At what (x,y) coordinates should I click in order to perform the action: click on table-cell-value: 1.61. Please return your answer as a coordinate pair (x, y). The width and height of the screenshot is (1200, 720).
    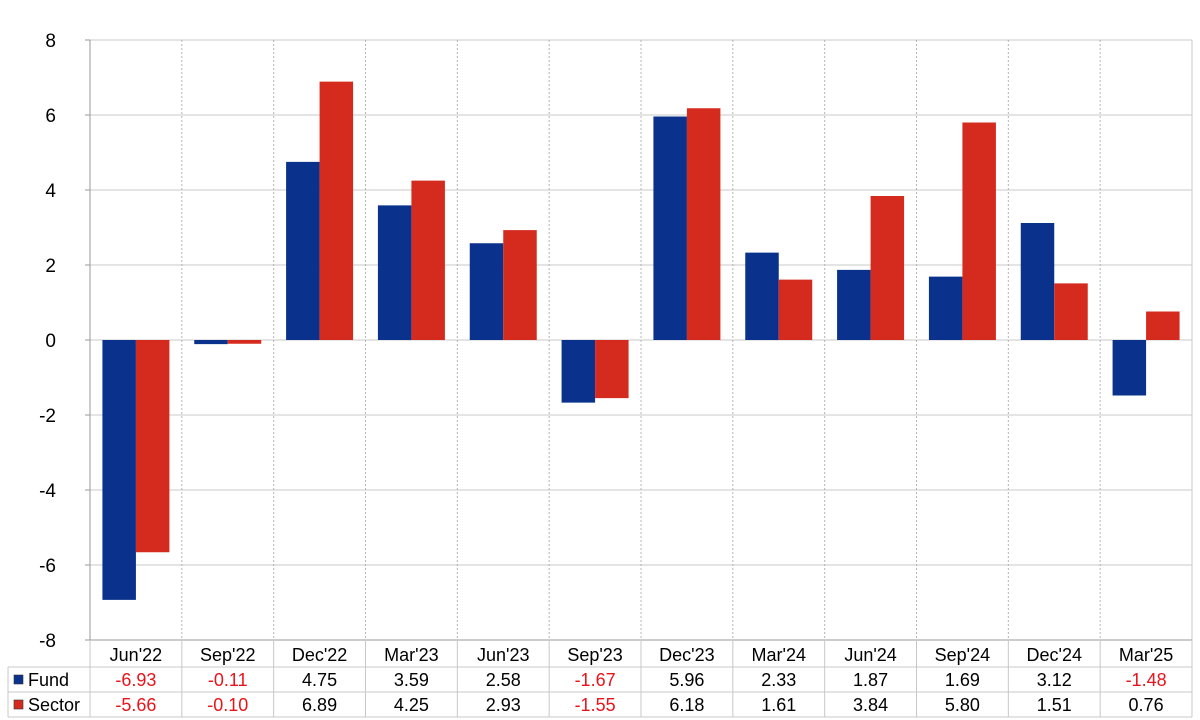
    Looking at the image, I should click on (778, 705).